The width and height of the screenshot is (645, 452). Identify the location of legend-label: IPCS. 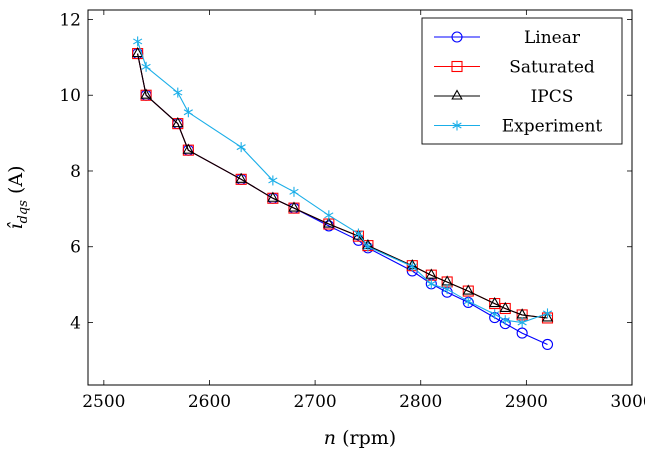
(552, 97).